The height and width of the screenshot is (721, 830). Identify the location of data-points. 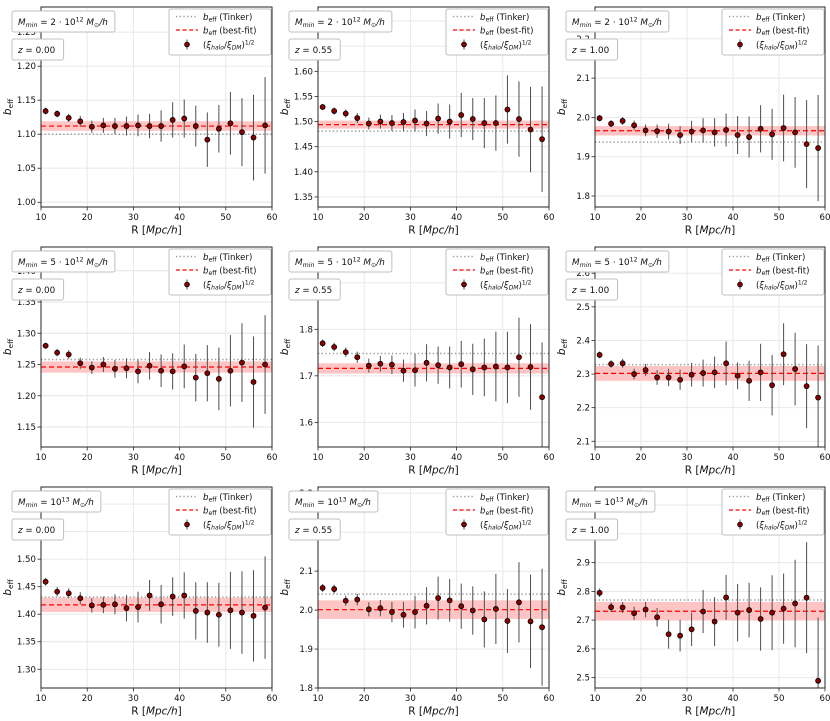
(155, 598).